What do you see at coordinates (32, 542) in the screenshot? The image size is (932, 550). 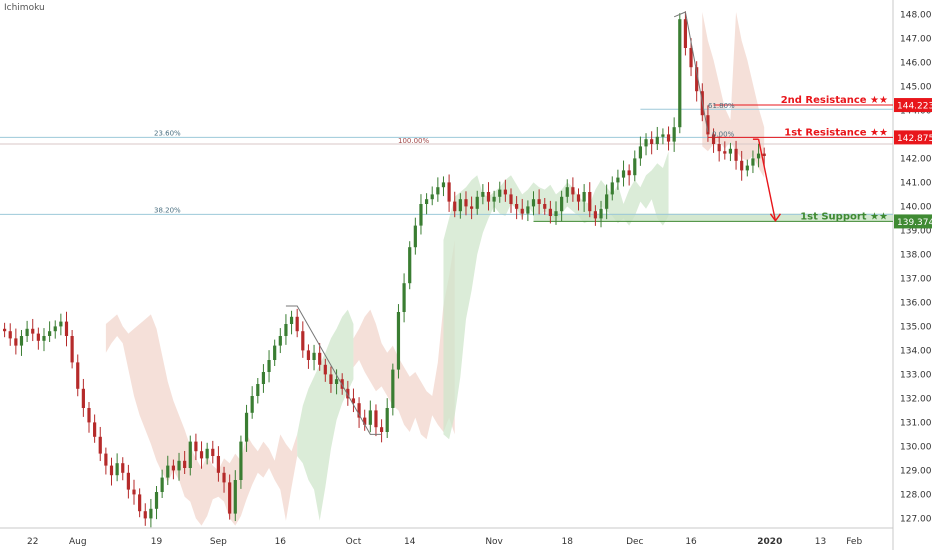 I see `x-tick-label: 22` at bounding box center [32, 542].